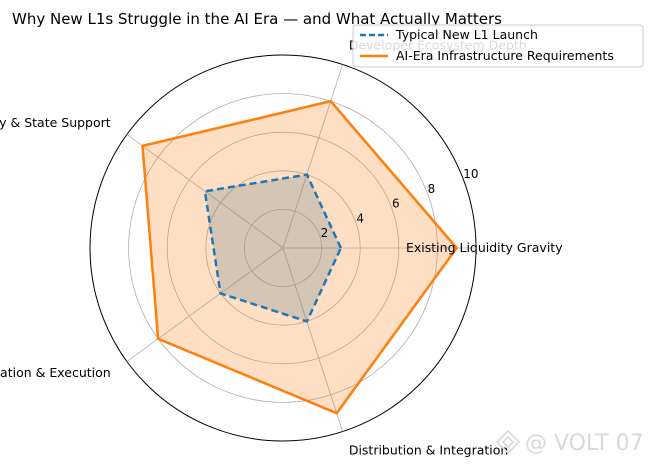  What do you see at coordinates (584, 443) in the screenshot?
I see `watermark-text: @ VOLT 07` at bounding box center [584, 443].